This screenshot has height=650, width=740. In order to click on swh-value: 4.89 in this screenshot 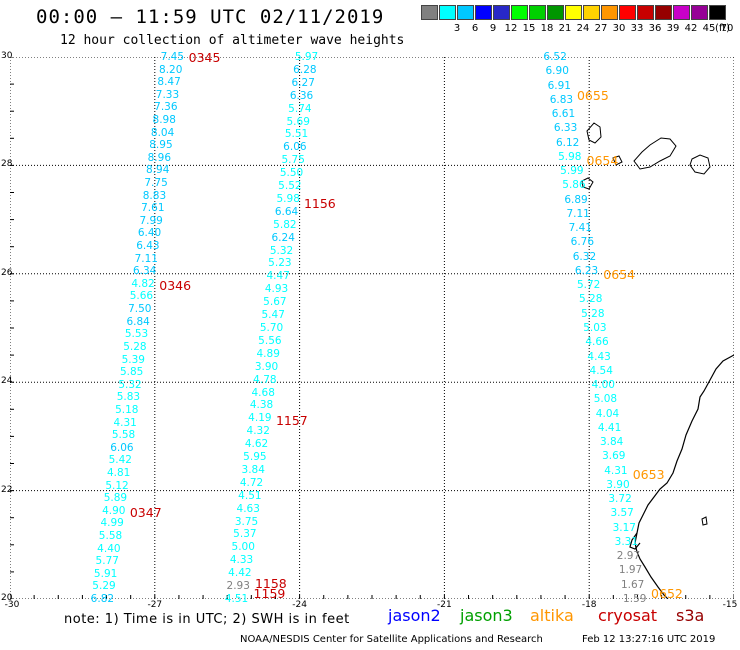, I will do `click(268, 353)`.